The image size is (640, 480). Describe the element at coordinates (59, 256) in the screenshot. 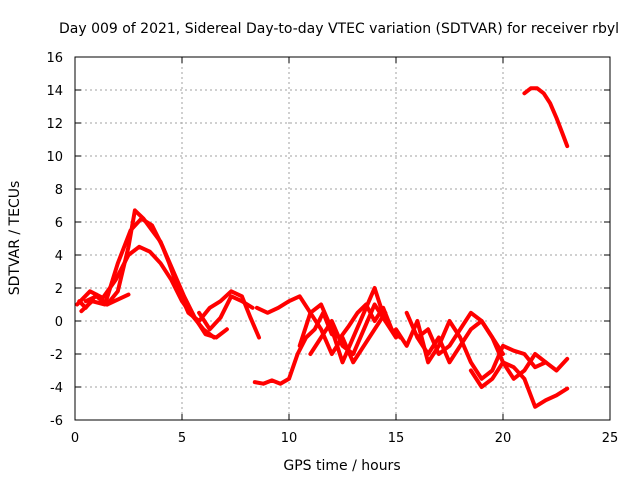

I see `y-tick-label: 4` at that location.